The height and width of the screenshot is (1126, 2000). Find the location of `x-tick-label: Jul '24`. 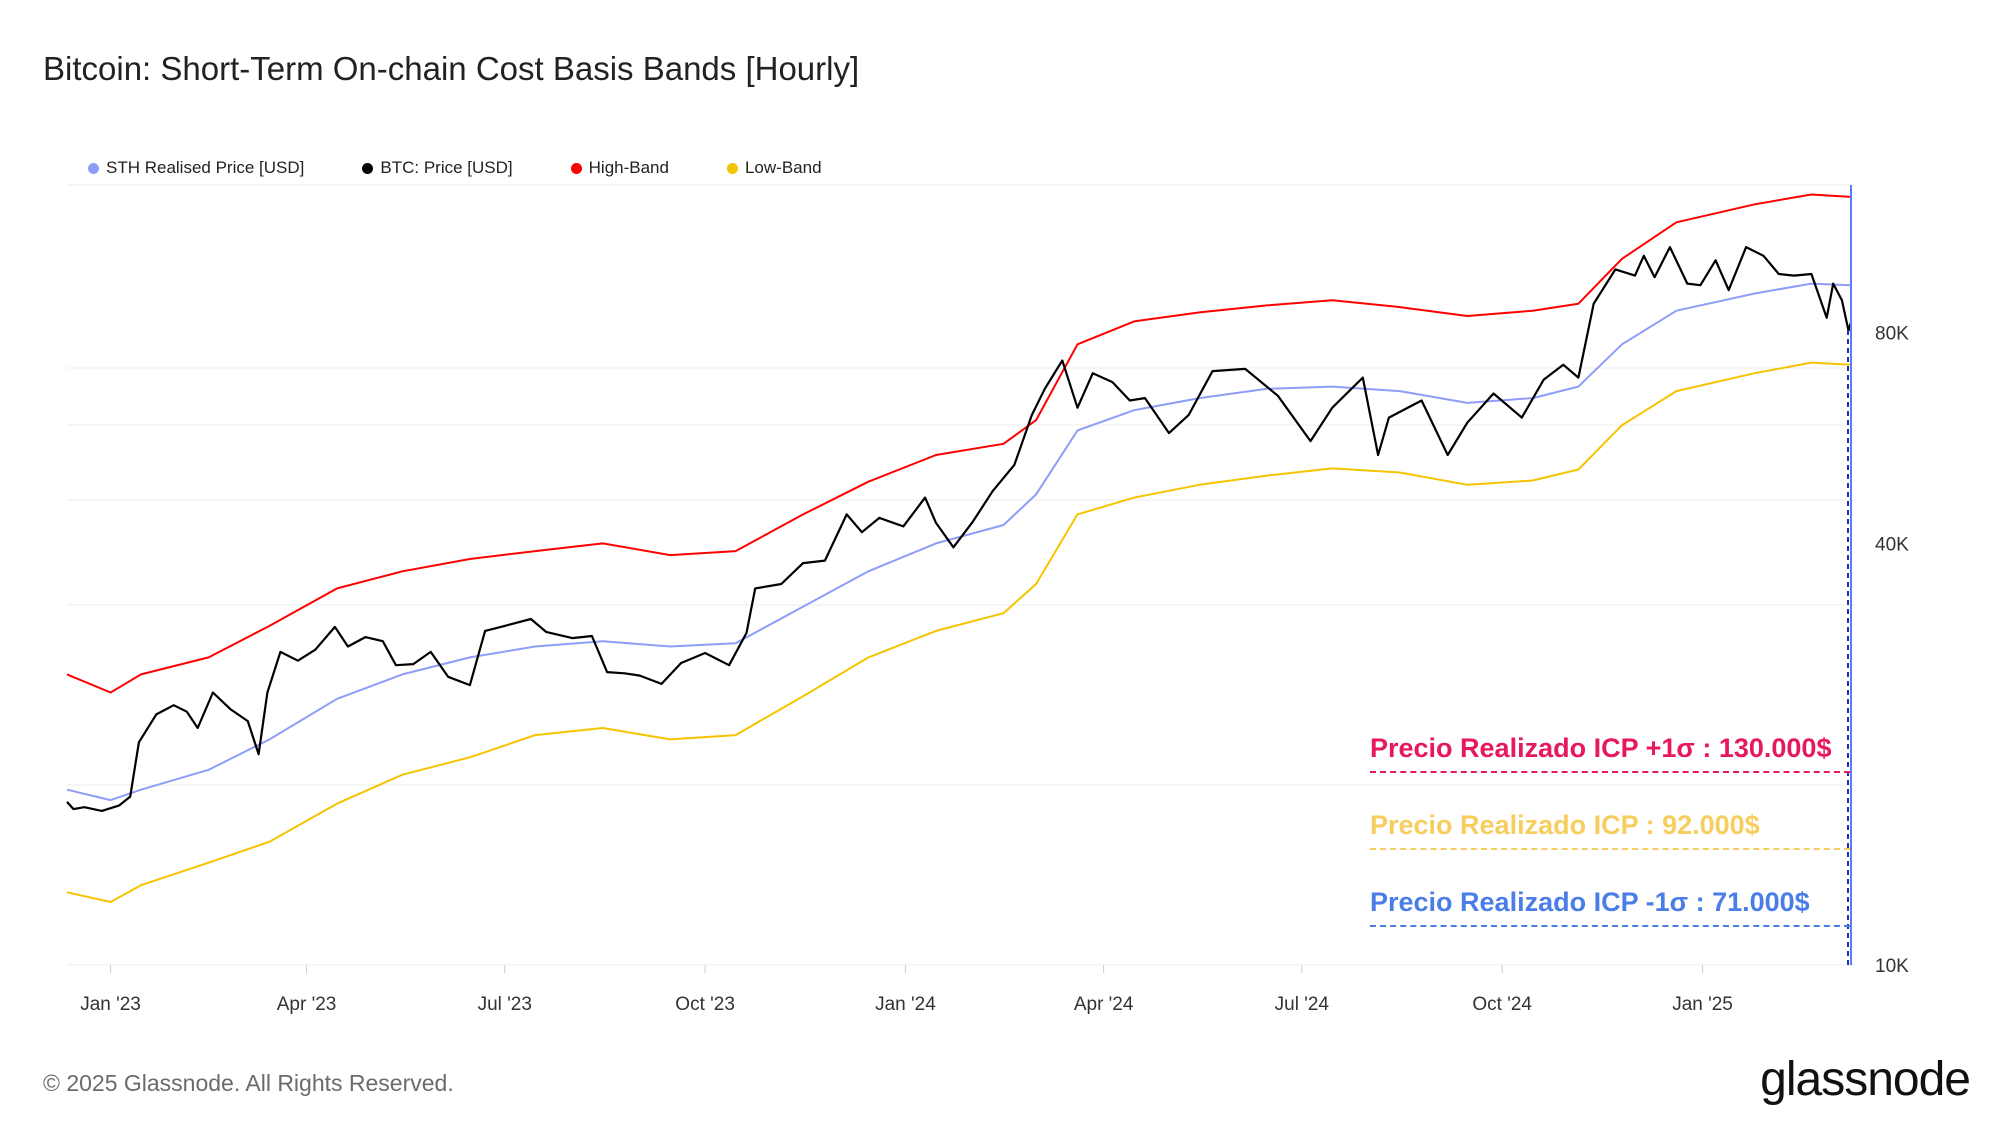

x-tick-label: Jul '24 is located at coordinates (1302, 1004).